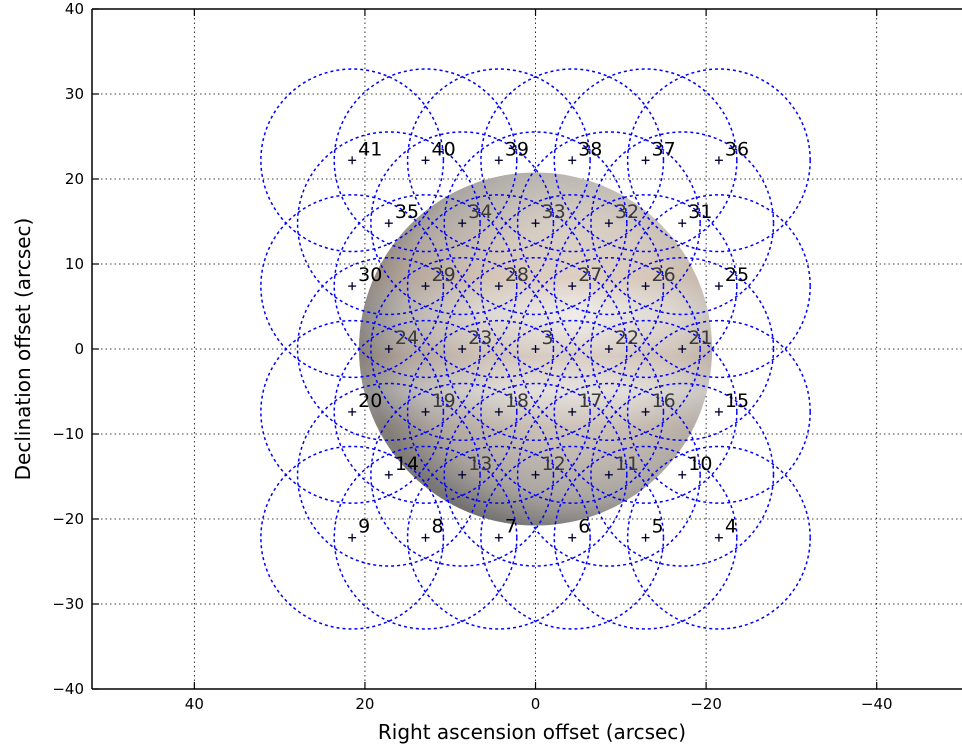  Describe the element at coordinates (584, 527) in the screenshot. I see `pointing-label-6: 6` at that location.